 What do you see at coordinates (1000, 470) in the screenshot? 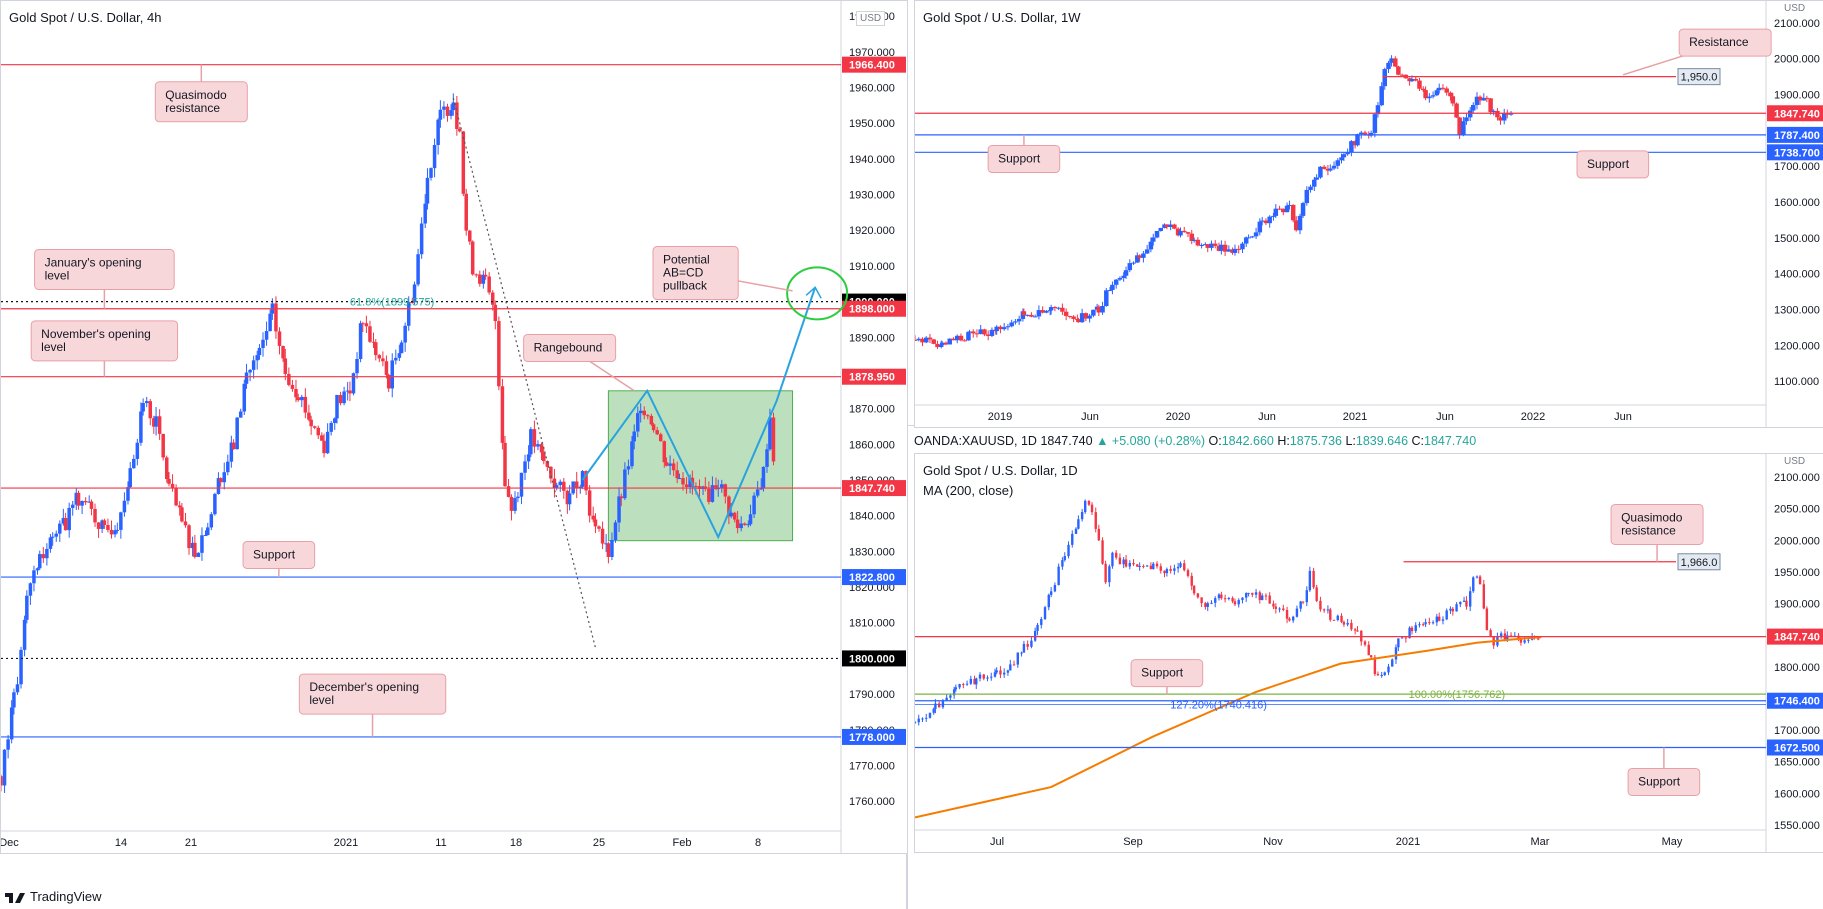
I see `chart-title-daily: Gold Spot / U.S. Dollar, 1D` at bounding box center [1000, 470].